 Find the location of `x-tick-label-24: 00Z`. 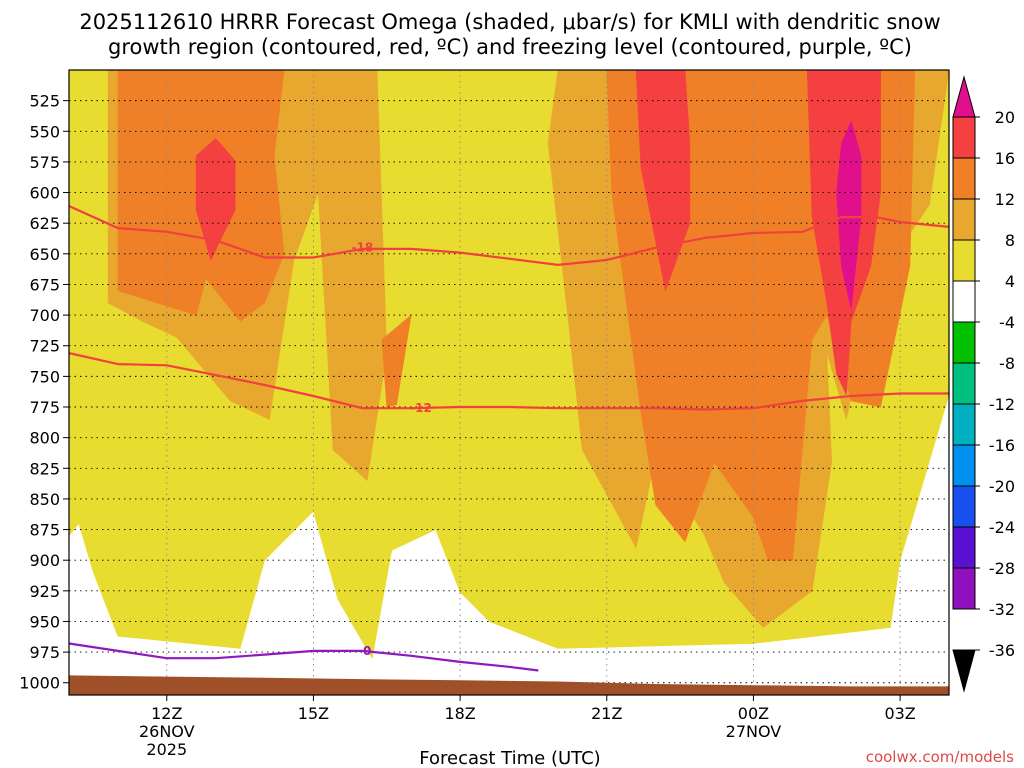

x-tick-label-24: 00Z is located at coordinates (753, 713).